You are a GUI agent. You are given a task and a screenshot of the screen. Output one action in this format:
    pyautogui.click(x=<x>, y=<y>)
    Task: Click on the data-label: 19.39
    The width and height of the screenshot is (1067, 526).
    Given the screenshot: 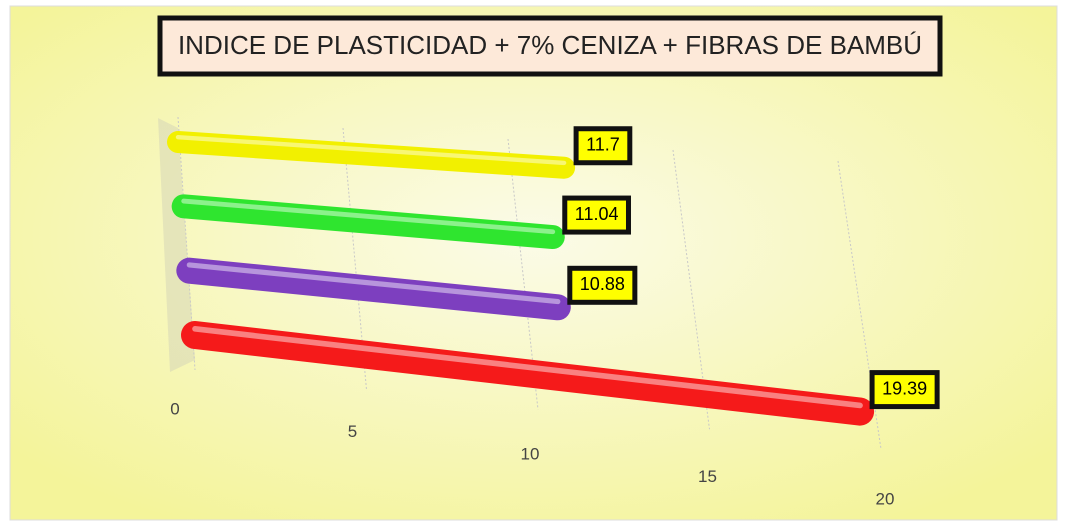 What is the action you would take?
    pyautogui.click(x=904, y=388)
    